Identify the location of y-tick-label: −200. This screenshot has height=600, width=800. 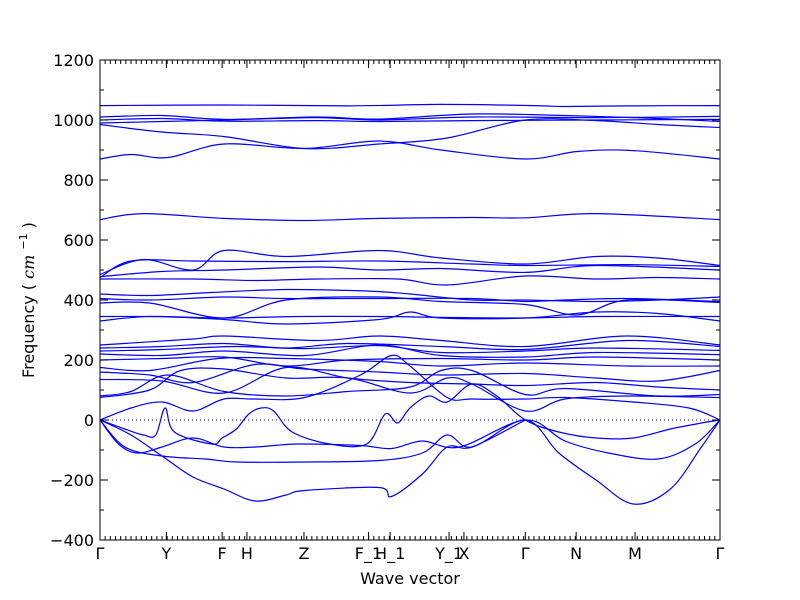
(72, 480).